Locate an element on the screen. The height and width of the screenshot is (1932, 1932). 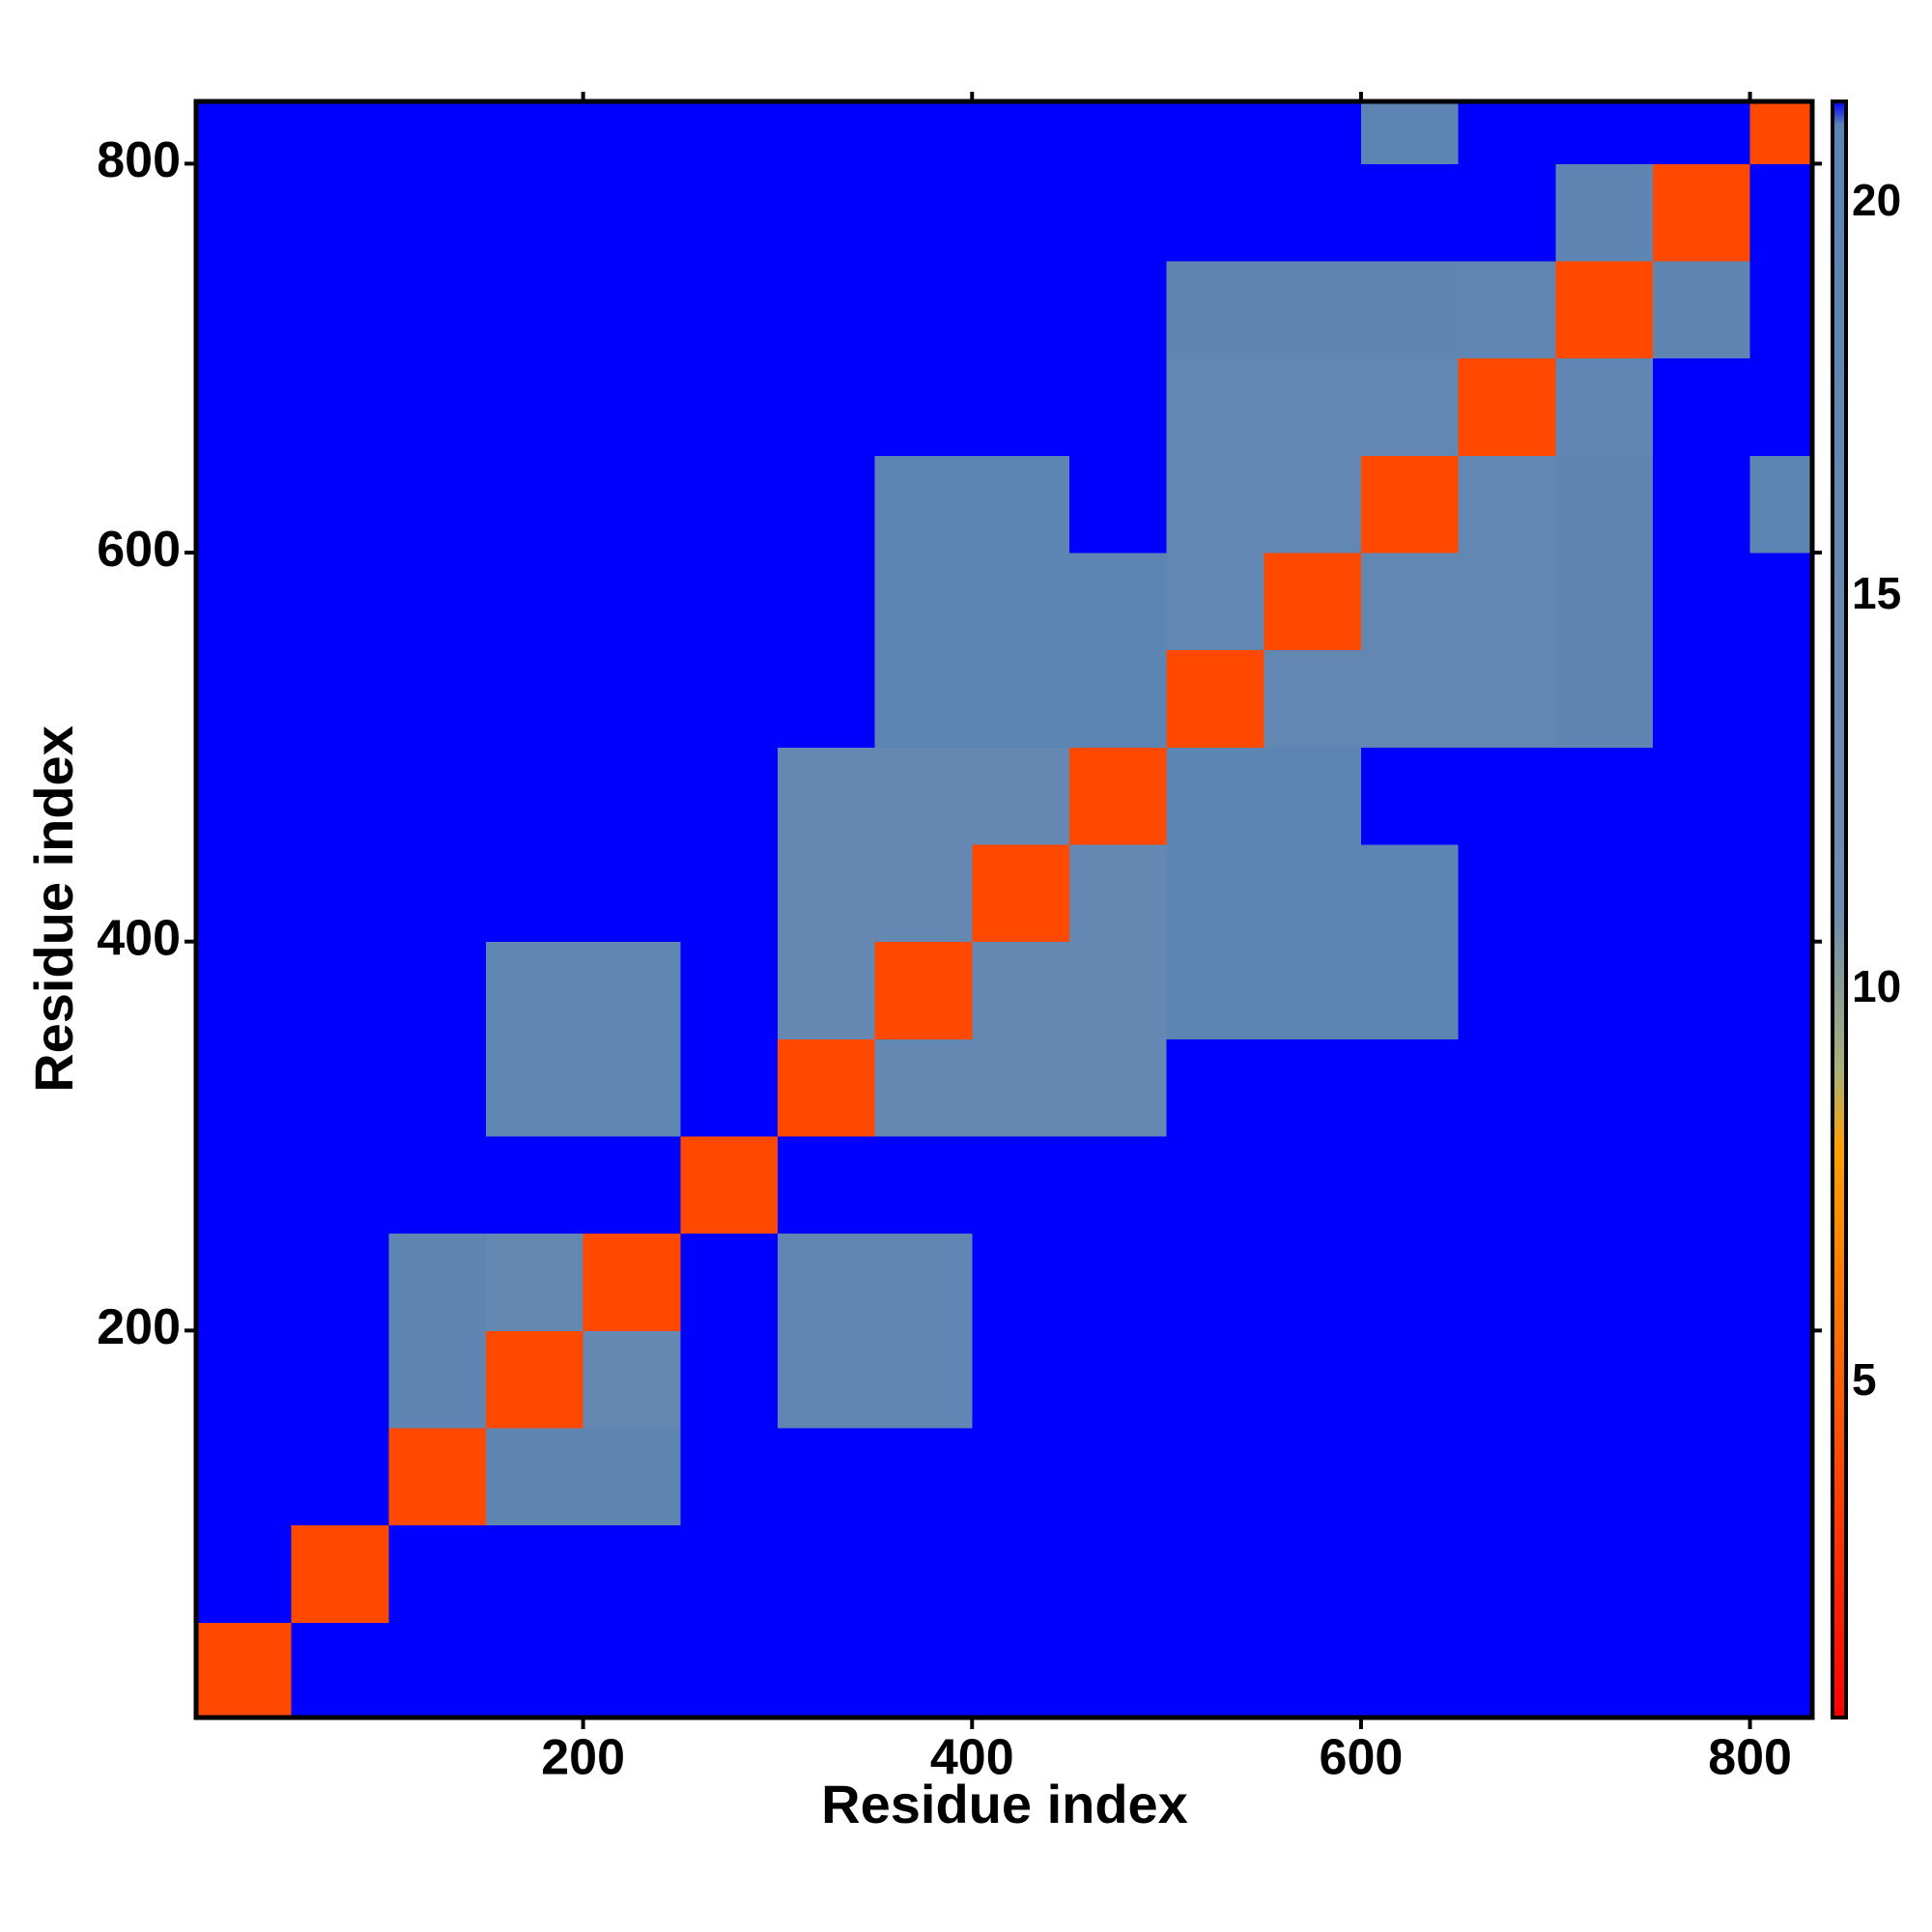
x-tick-label: 800 is located at coordinates (1750, 1758).